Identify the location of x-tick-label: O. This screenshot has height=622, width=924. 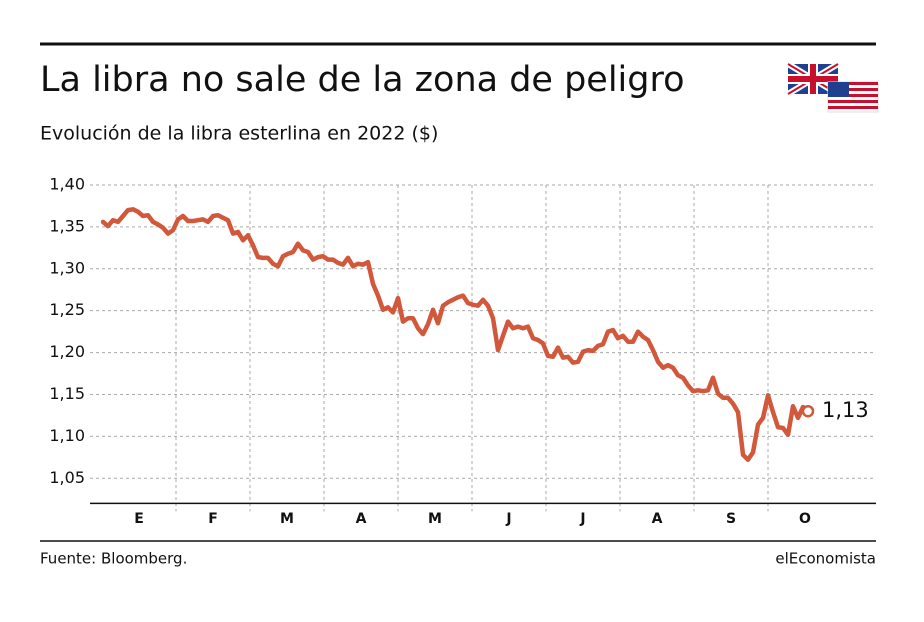
(805, 519).